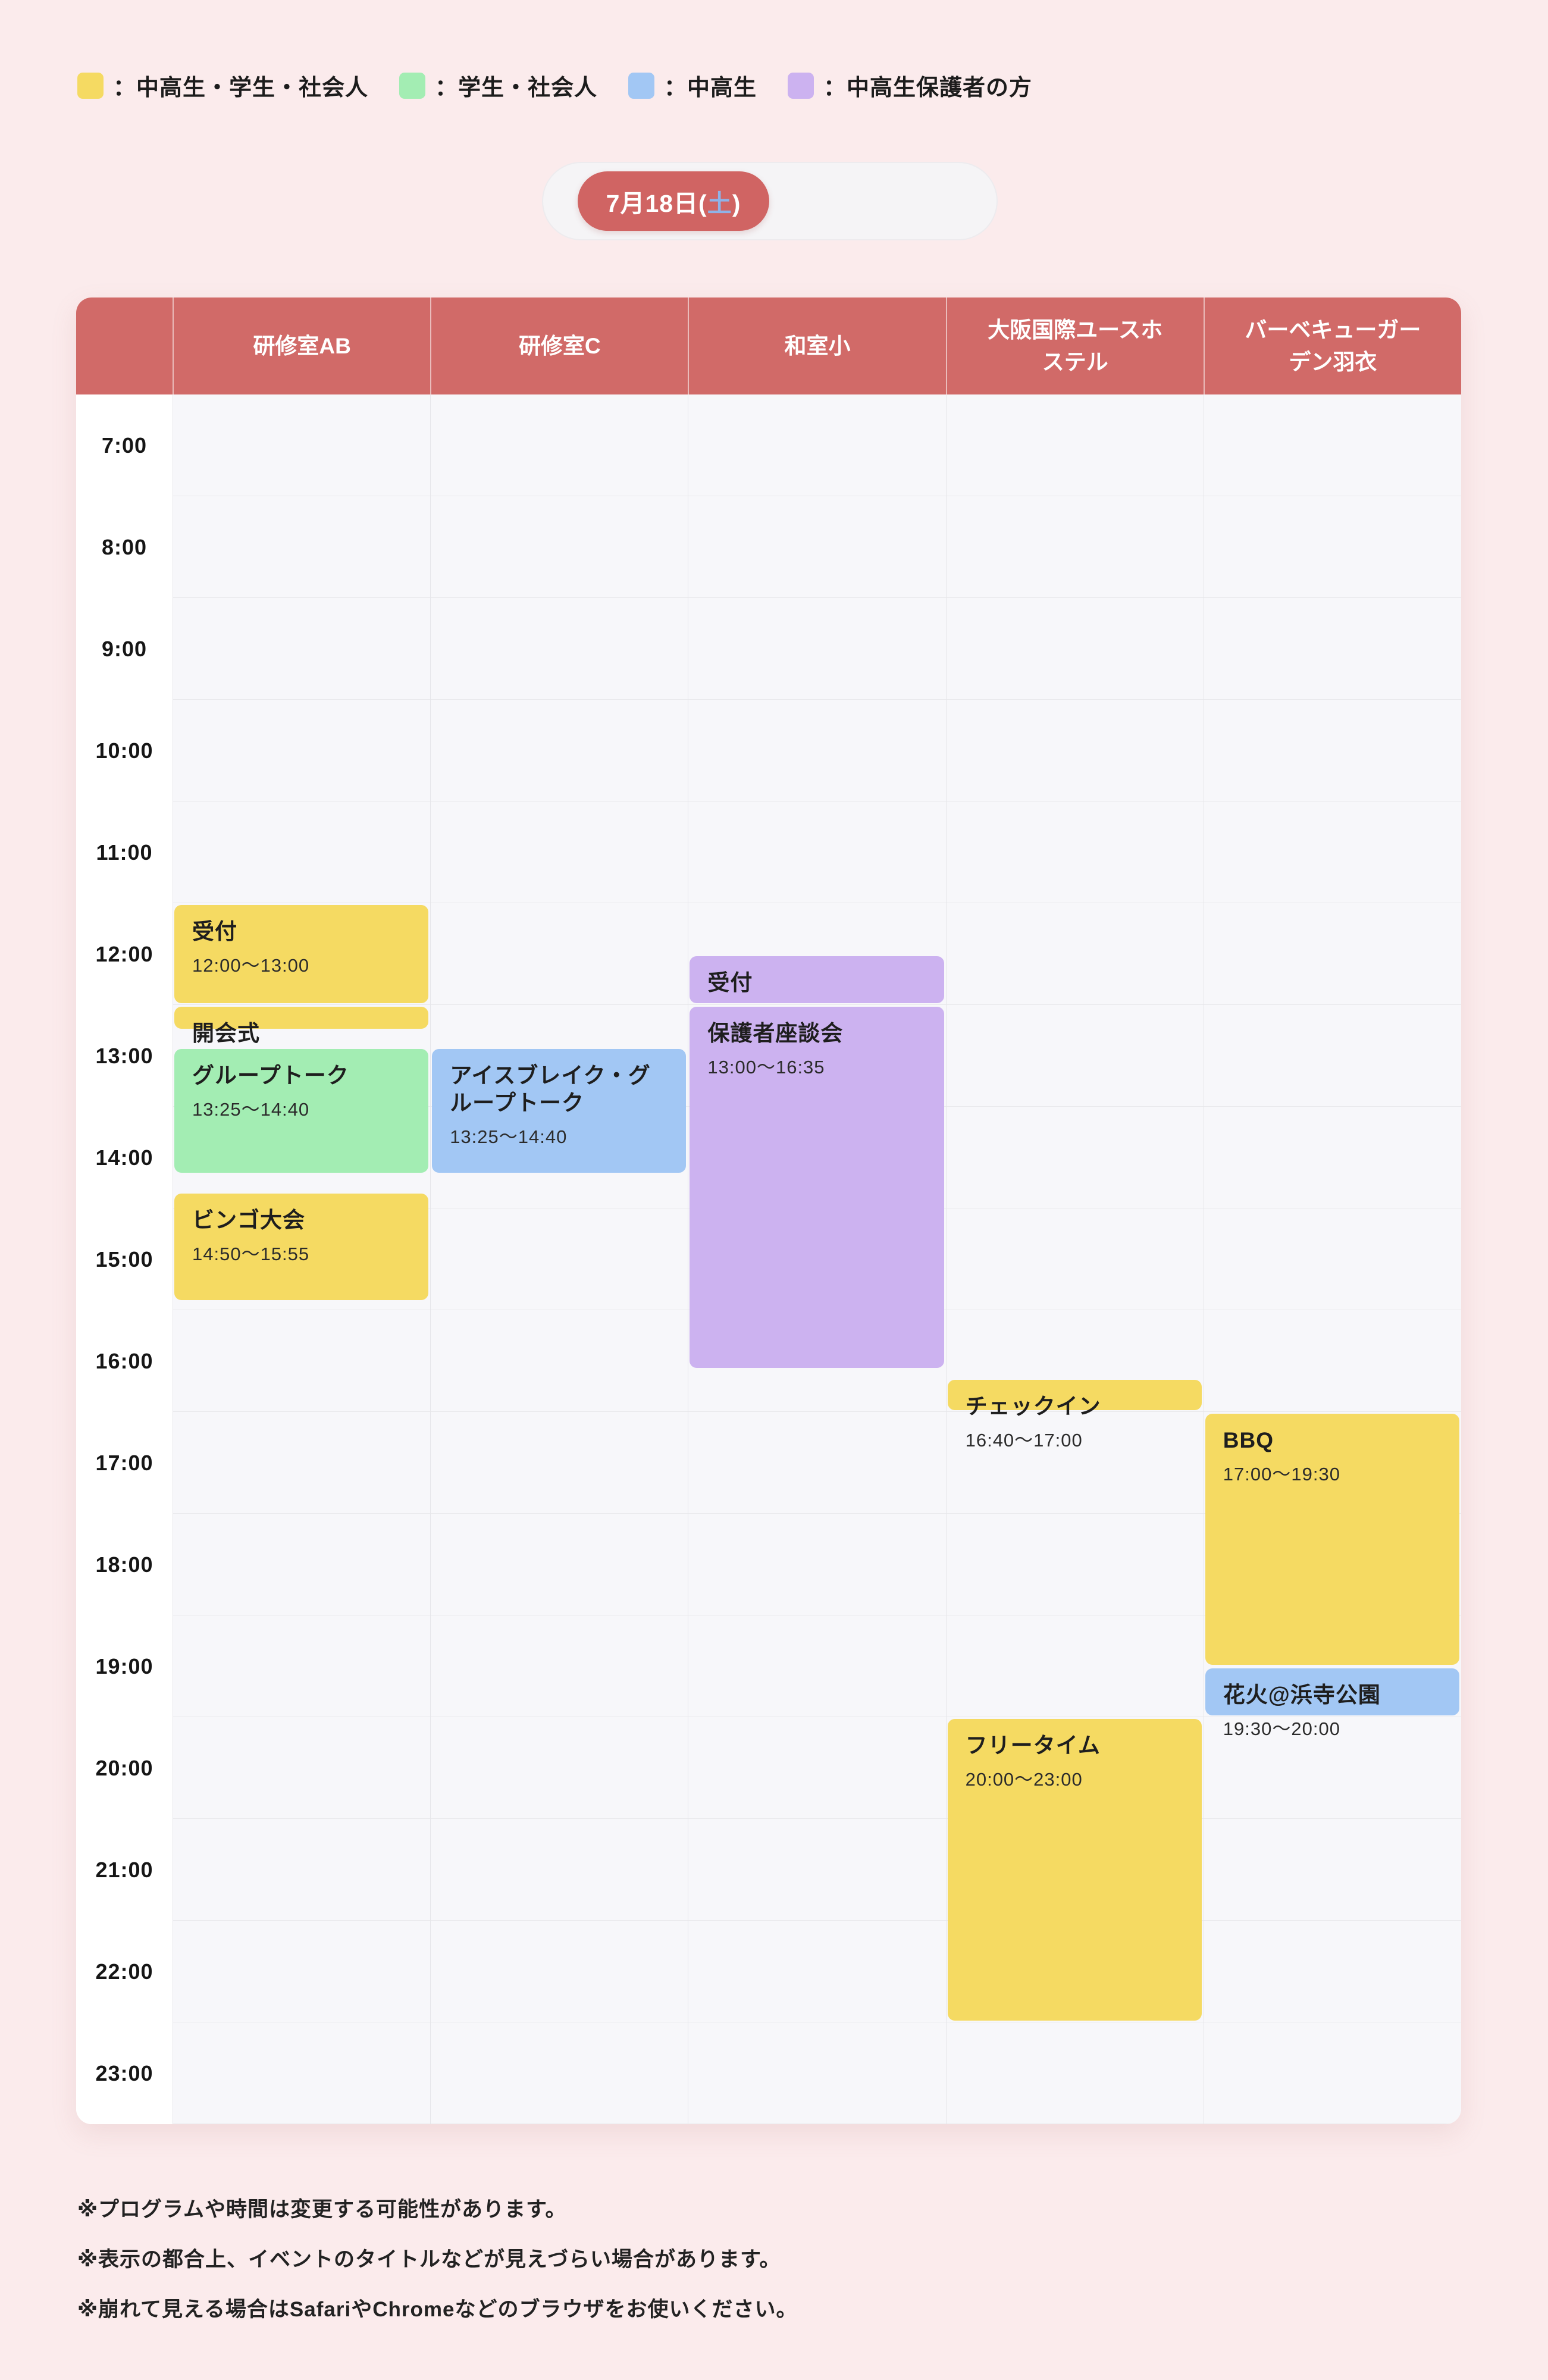 The height and width of the screenshot is (2380, 1548). I want to click on event-title: 保護者座談会, so click(775, 1033).